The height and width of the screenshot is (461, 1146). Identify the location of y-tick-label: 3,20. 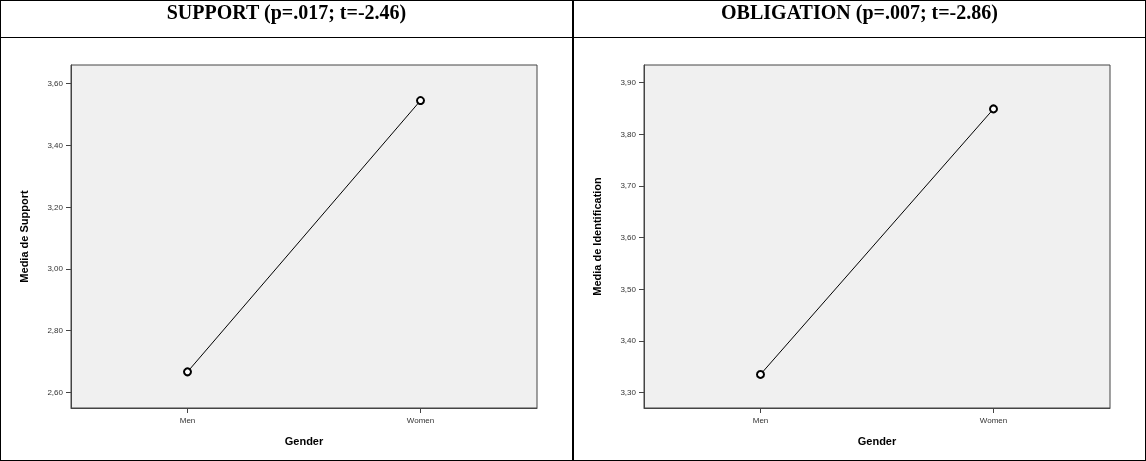
(55, 207).